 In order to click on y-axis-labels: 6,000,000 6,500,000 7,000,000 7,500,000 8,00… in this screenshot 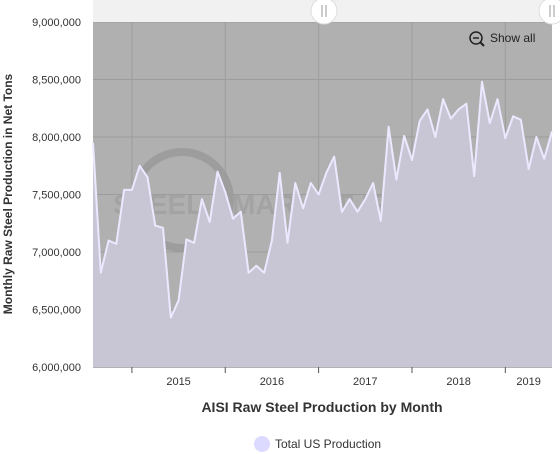, I will do `click(56, 195)`.